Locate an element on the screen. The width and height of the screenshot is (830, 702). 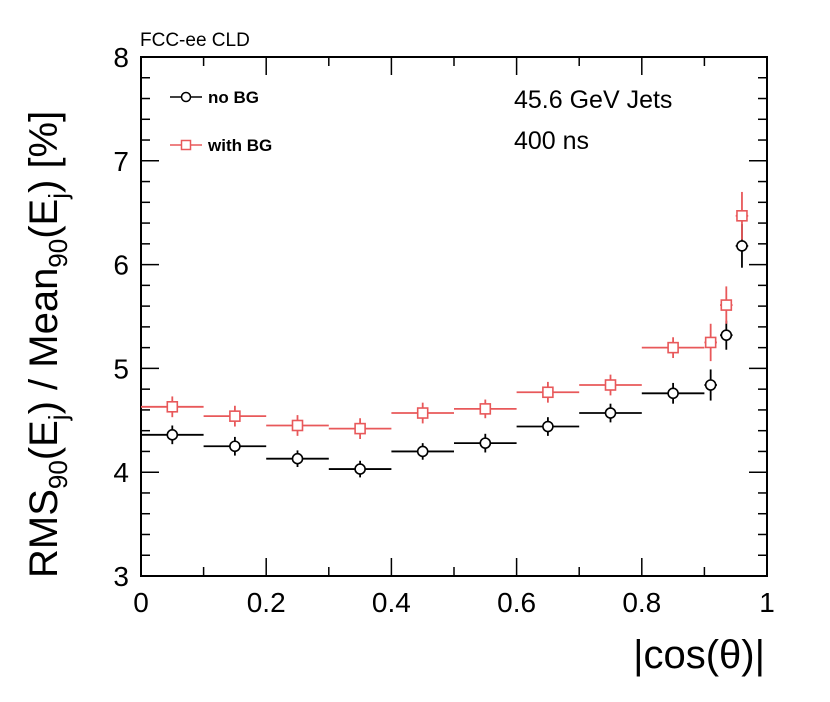
y-title-mean: ) / Mean is located at coordinates (44, 341).